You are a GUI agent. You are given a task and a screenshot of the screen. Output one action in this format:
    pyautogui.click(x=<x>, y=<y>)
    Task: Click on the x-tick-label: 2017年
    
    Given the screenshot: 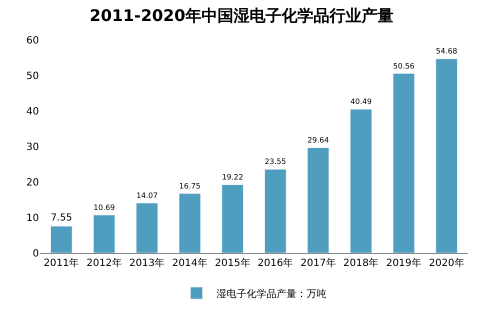 What is the action you would take?
    pyautogui.click(x=318, y=263)
    